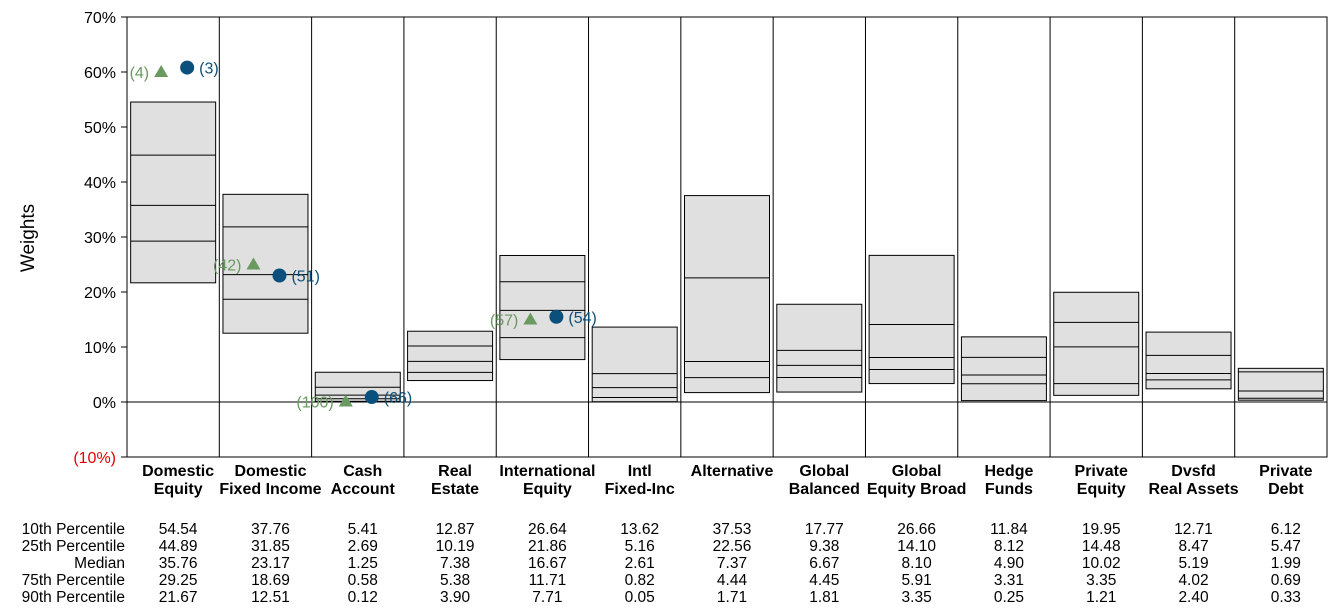 The width and height of the screenshot is (1333, 614). I want to click on category-label: Hedge, so click(1008, 471).